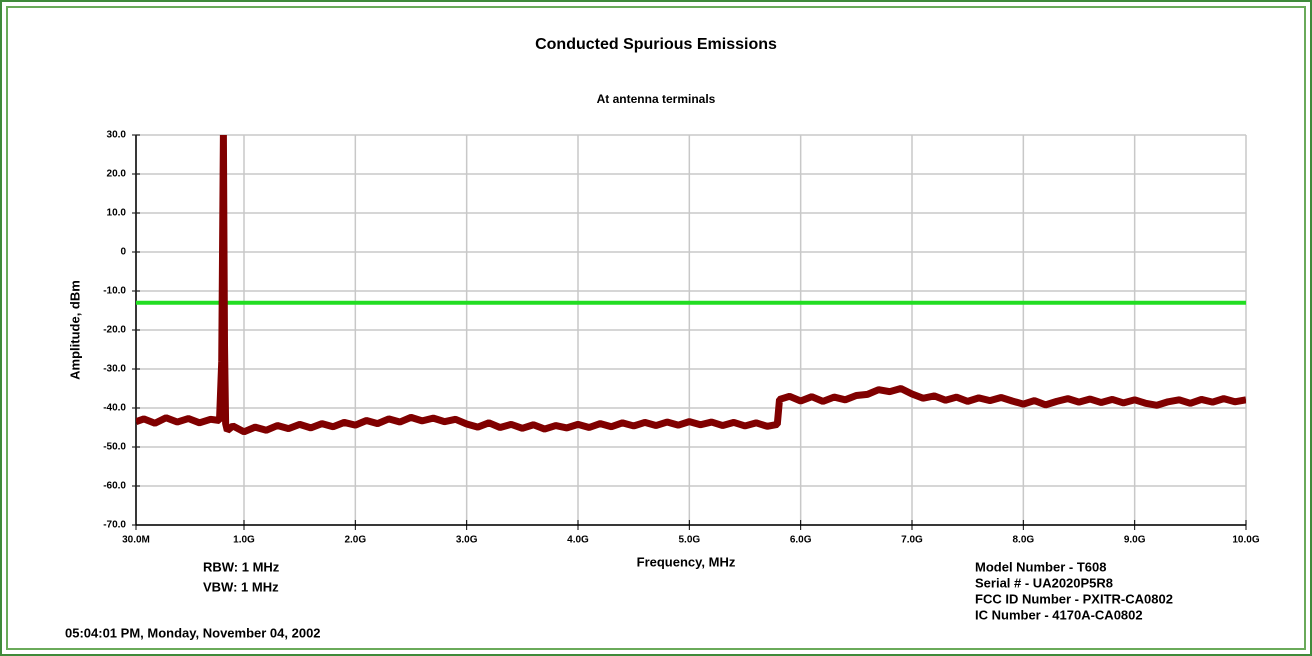 The image size is (1312, 656). I want to click on y-tick-label: 20.0, so click(117, 174).